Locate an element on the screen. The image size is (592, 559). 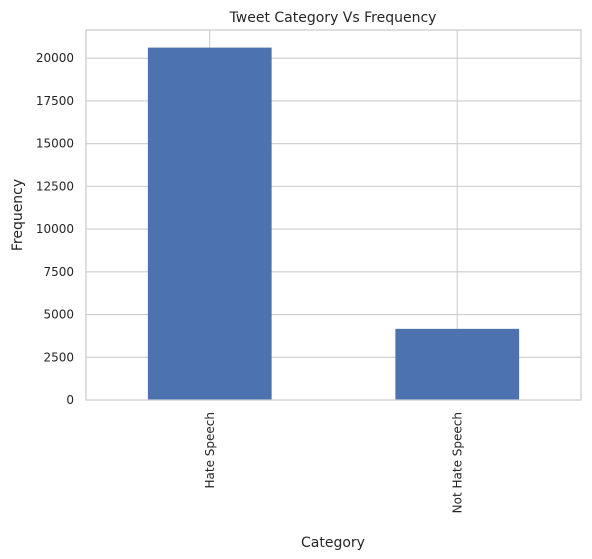
chart-title: Tweet Category Vs Frequency is located at coordinates (333, 18).